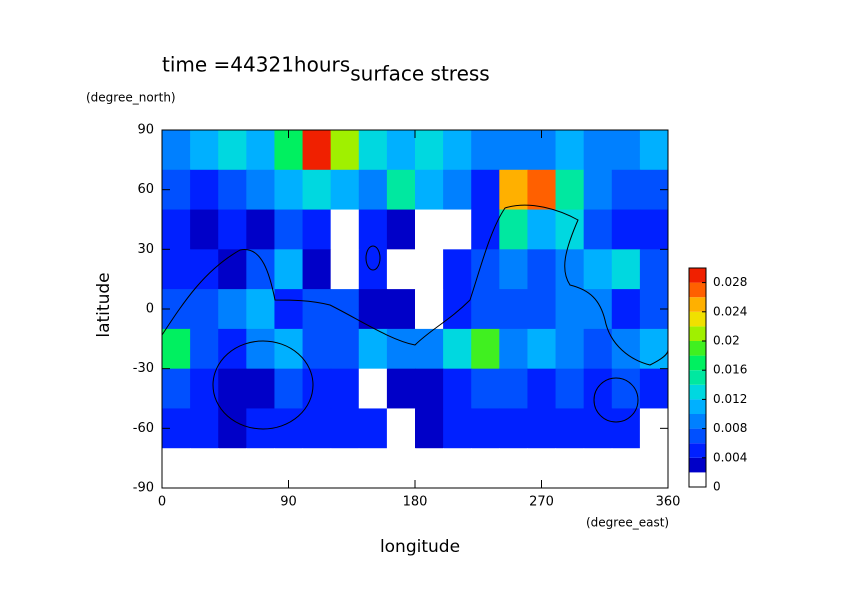  What do you see at coordinates (730, 457) in the screenshot?
I see `colorbar-tick-label: 0.004` at bounding box center [730, 457].